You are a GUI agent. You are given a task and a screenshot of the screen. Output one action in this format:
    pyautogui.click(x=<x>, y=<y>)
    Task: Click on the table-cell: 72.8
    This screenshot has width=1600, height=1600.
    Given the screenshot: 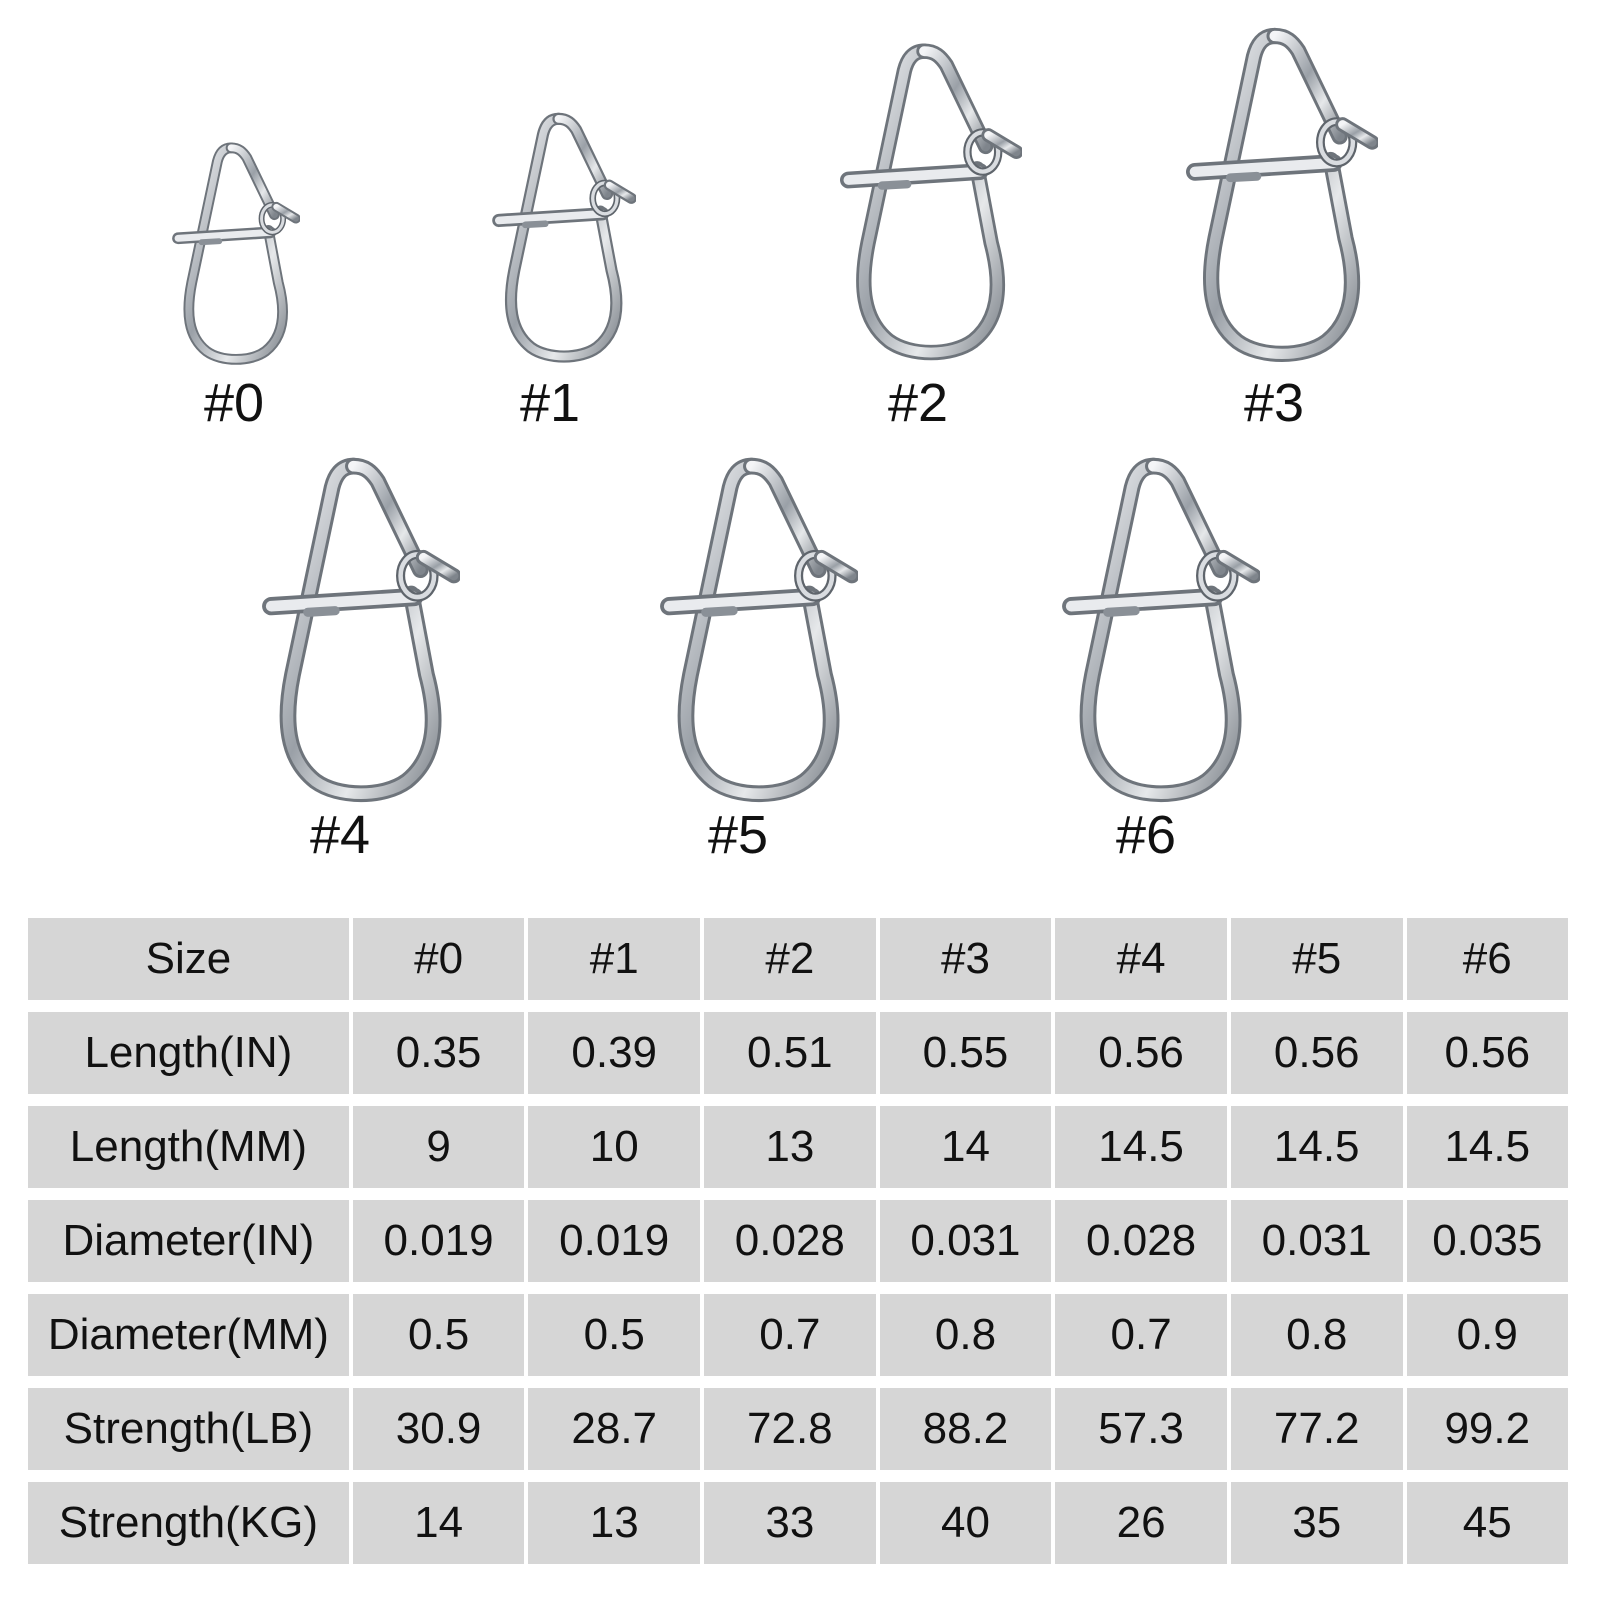 What is the action you would take?
    pyautogui.click(x=790, y=1429)
    